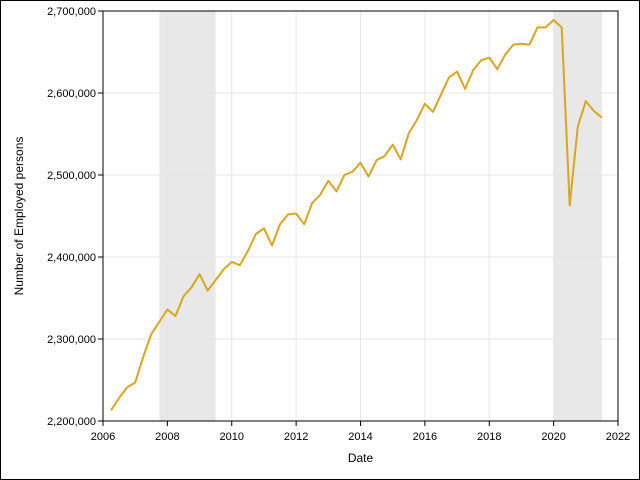 This screenshot has width=640, height=480. What do you see at coordinates (553, 437) in the screenshot?
I see `x-tick-label: 2020` at bounding box center [553, 437].